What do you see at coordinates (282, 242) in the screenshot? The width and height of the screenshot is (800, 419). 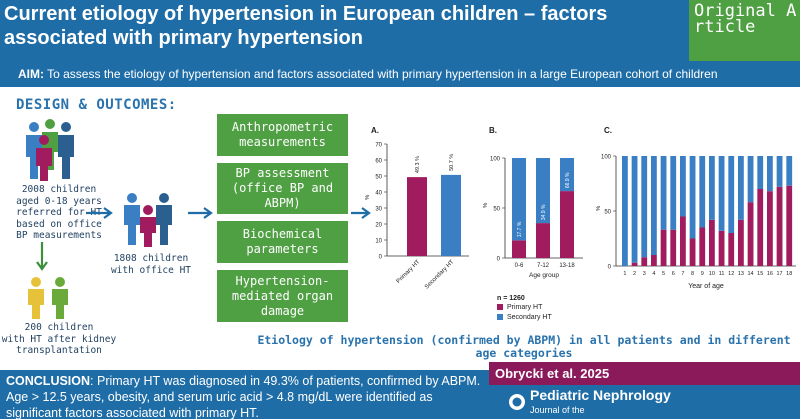 I see `assessment-biochemical: Biochemical parameters` at bounding box center [282, 242].